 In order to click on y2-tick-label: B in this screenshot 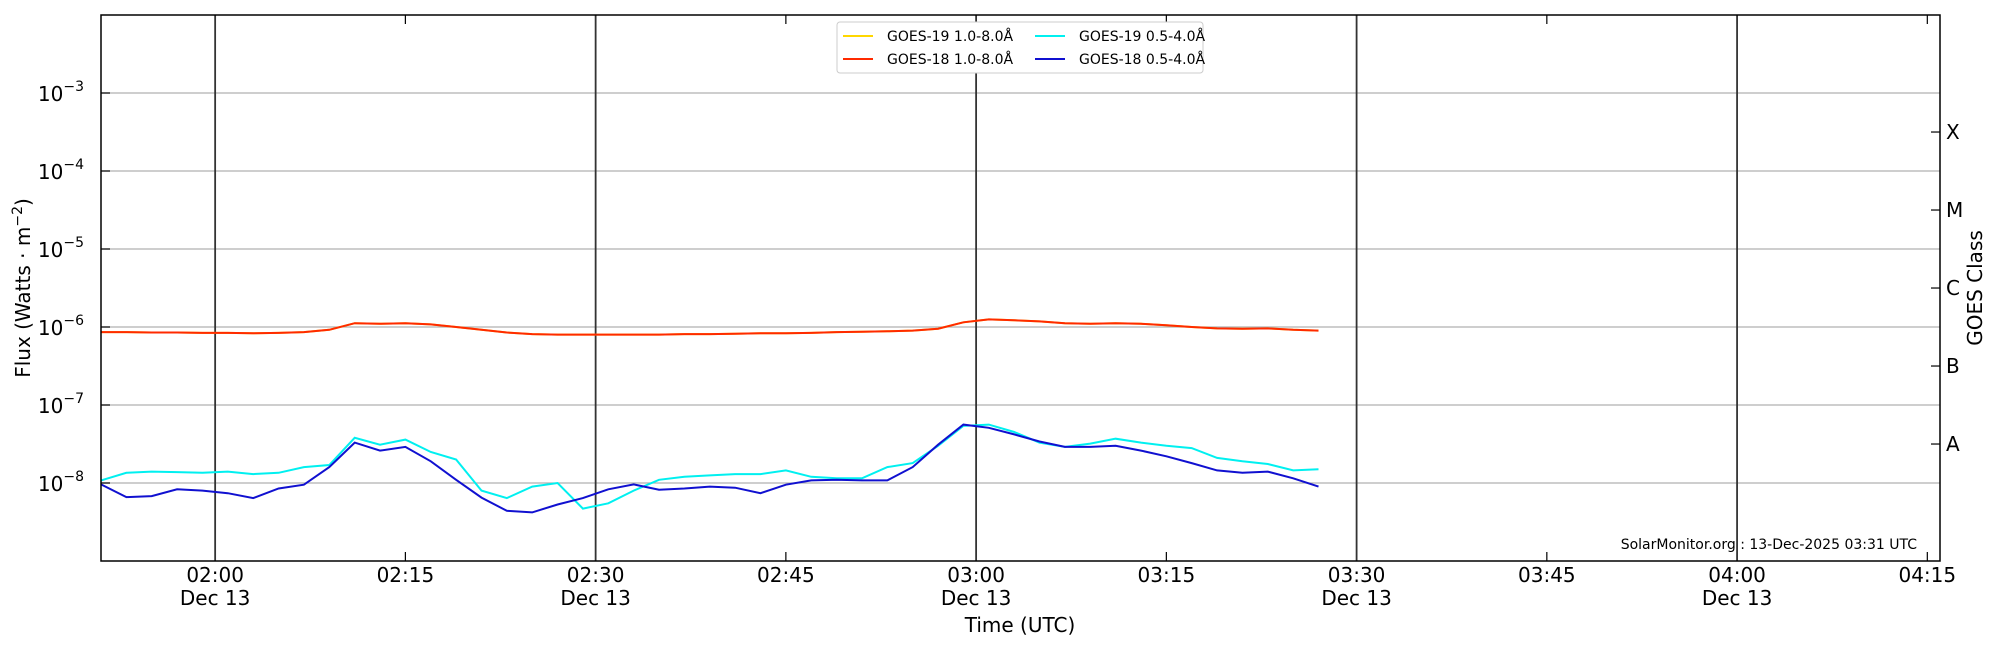, I will do `click(1953, 366)`.